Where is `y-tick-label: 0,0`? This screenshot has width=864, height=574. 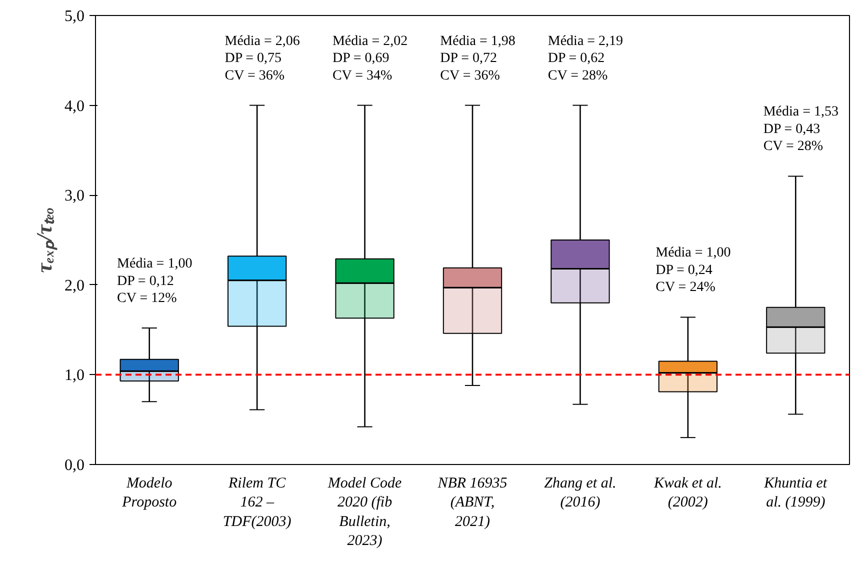
y-tick-label: 0,0 is located at coordinates (74, 465).